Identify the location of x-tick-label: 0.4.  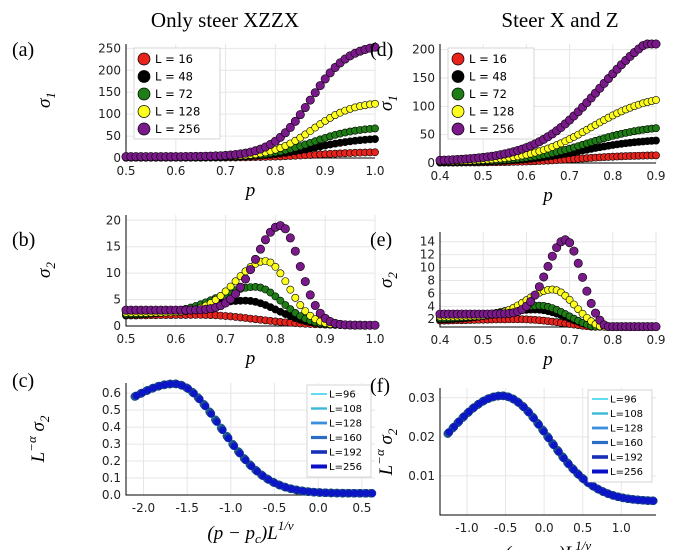
(439, 176).